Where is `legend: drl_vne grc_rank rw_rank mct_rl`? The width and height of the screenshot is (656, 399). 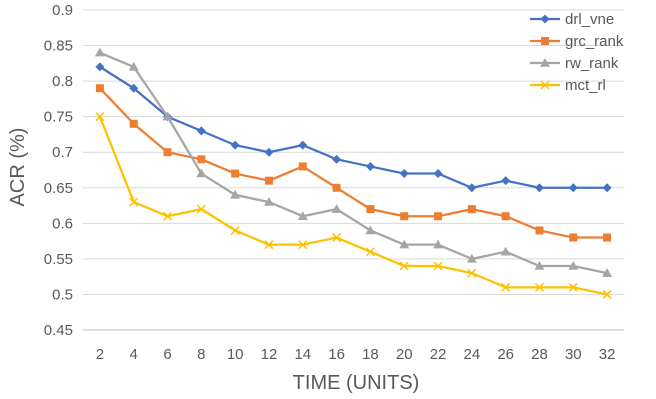 legend: drl_vne grc_rank rw_rank mct_rl is located at coordinates (577, 52).